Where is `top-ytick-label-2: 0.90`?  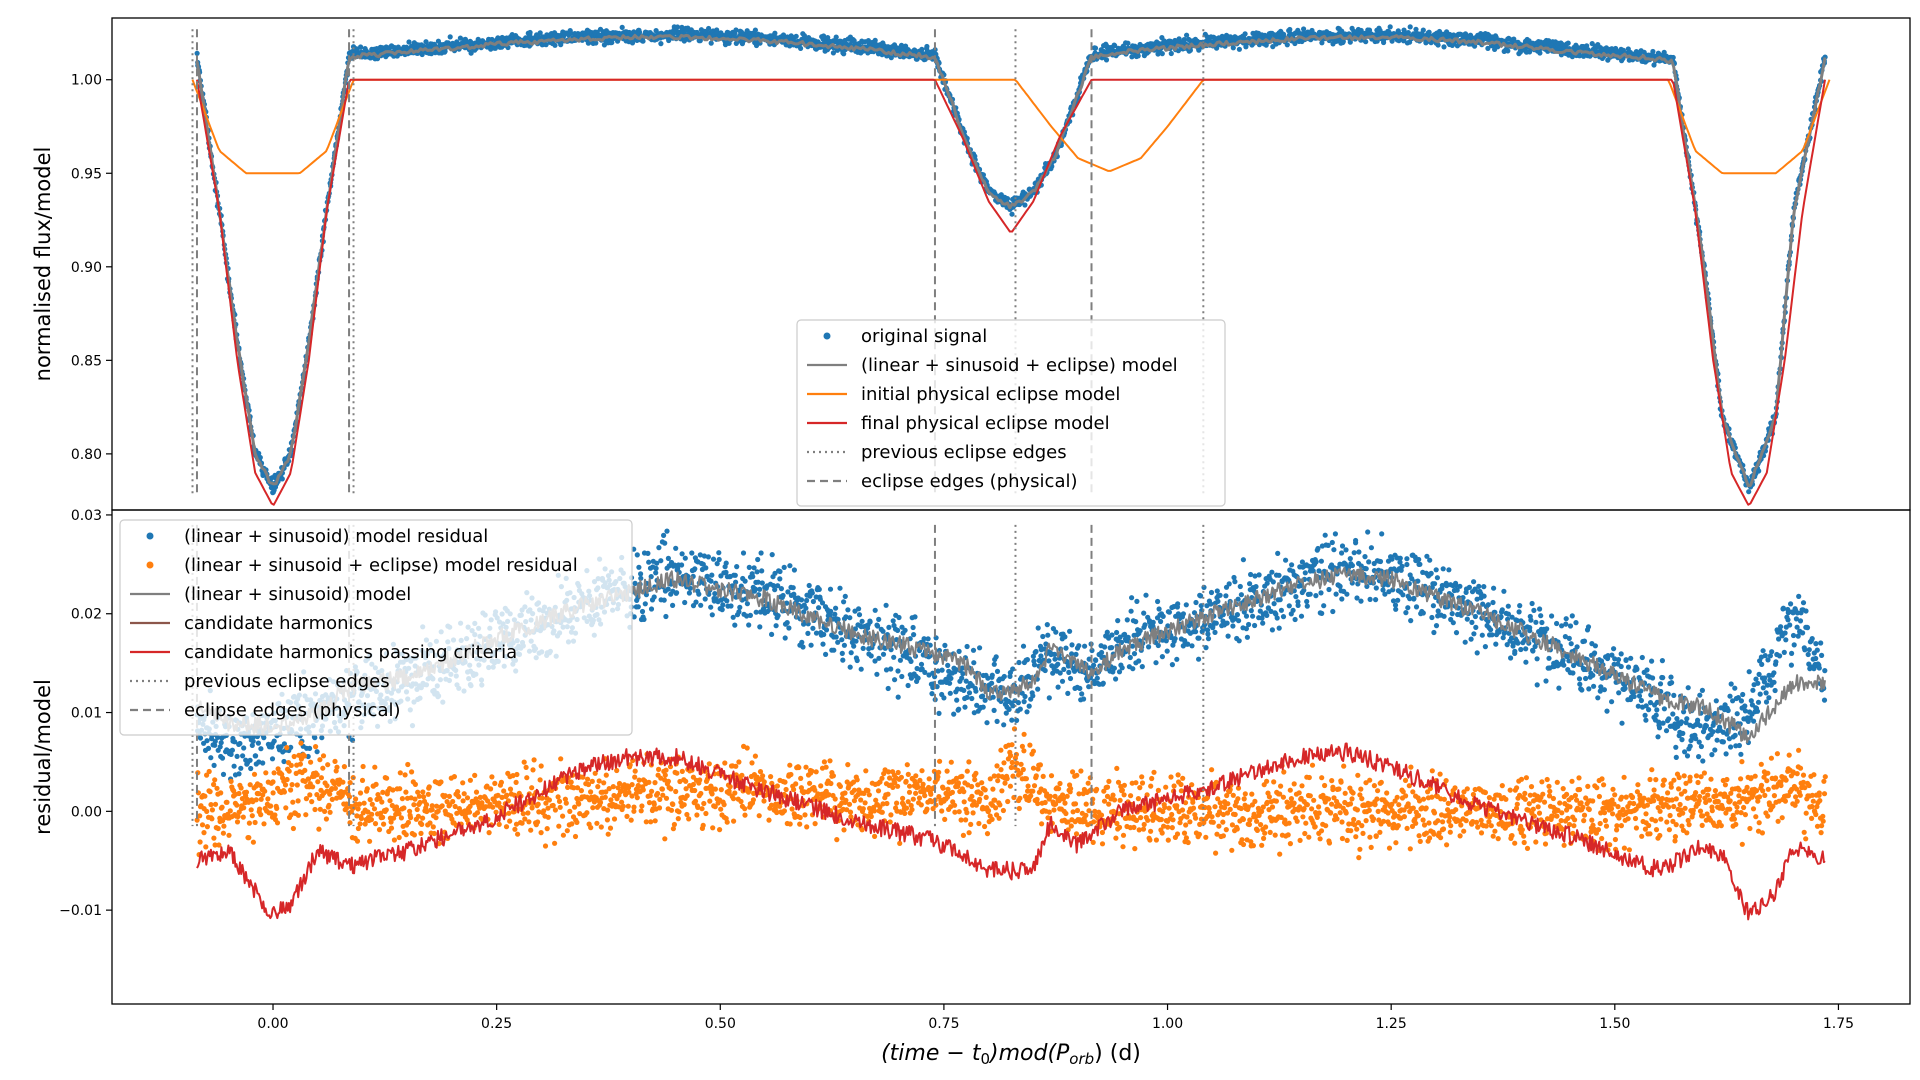 top-ytick-label-2: 0.90 is located at coordinates (86, 268).